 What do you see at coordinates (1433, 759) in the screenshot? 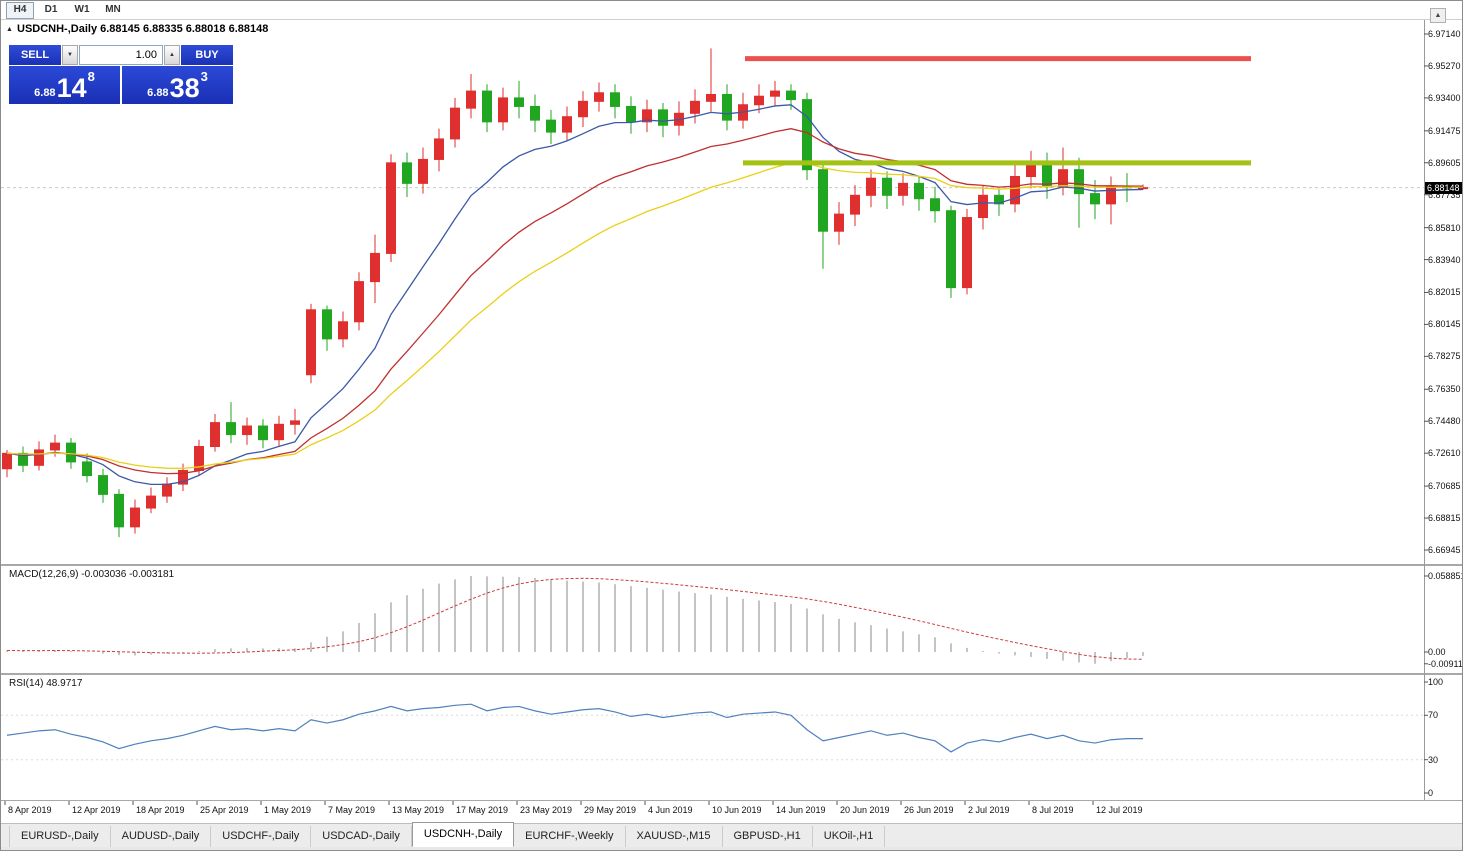
I see `rsi-axis-label: 30` at bounding box center [1433, 759].